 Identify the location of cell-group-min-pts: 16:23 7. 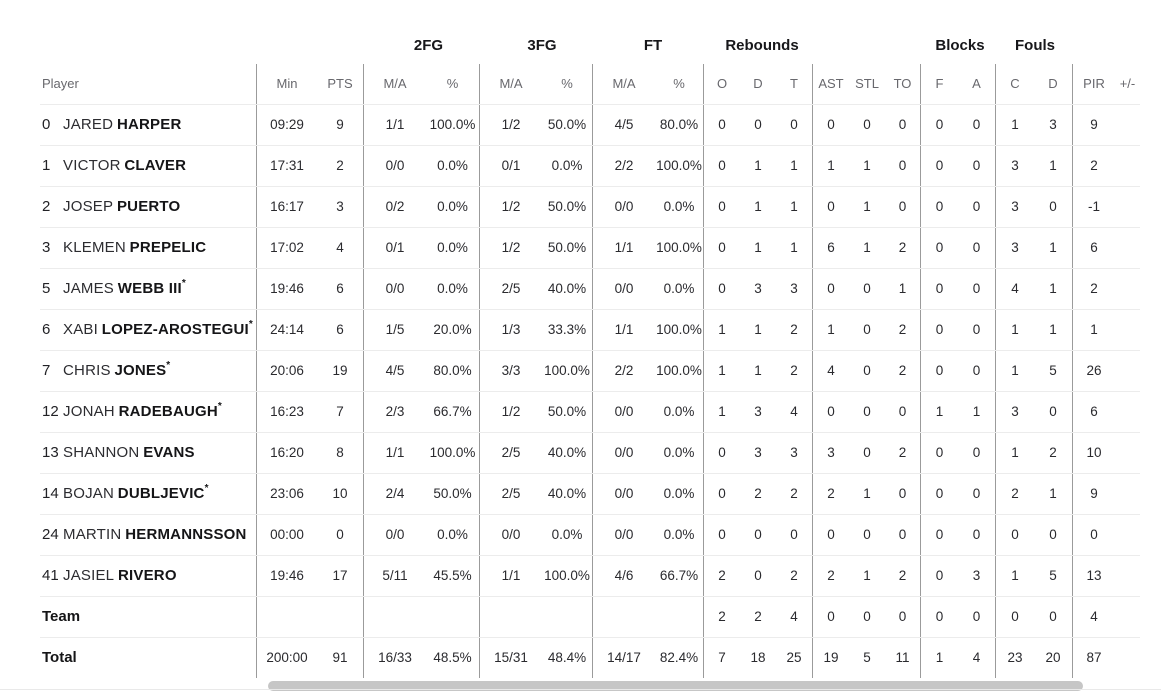
(309, 412).